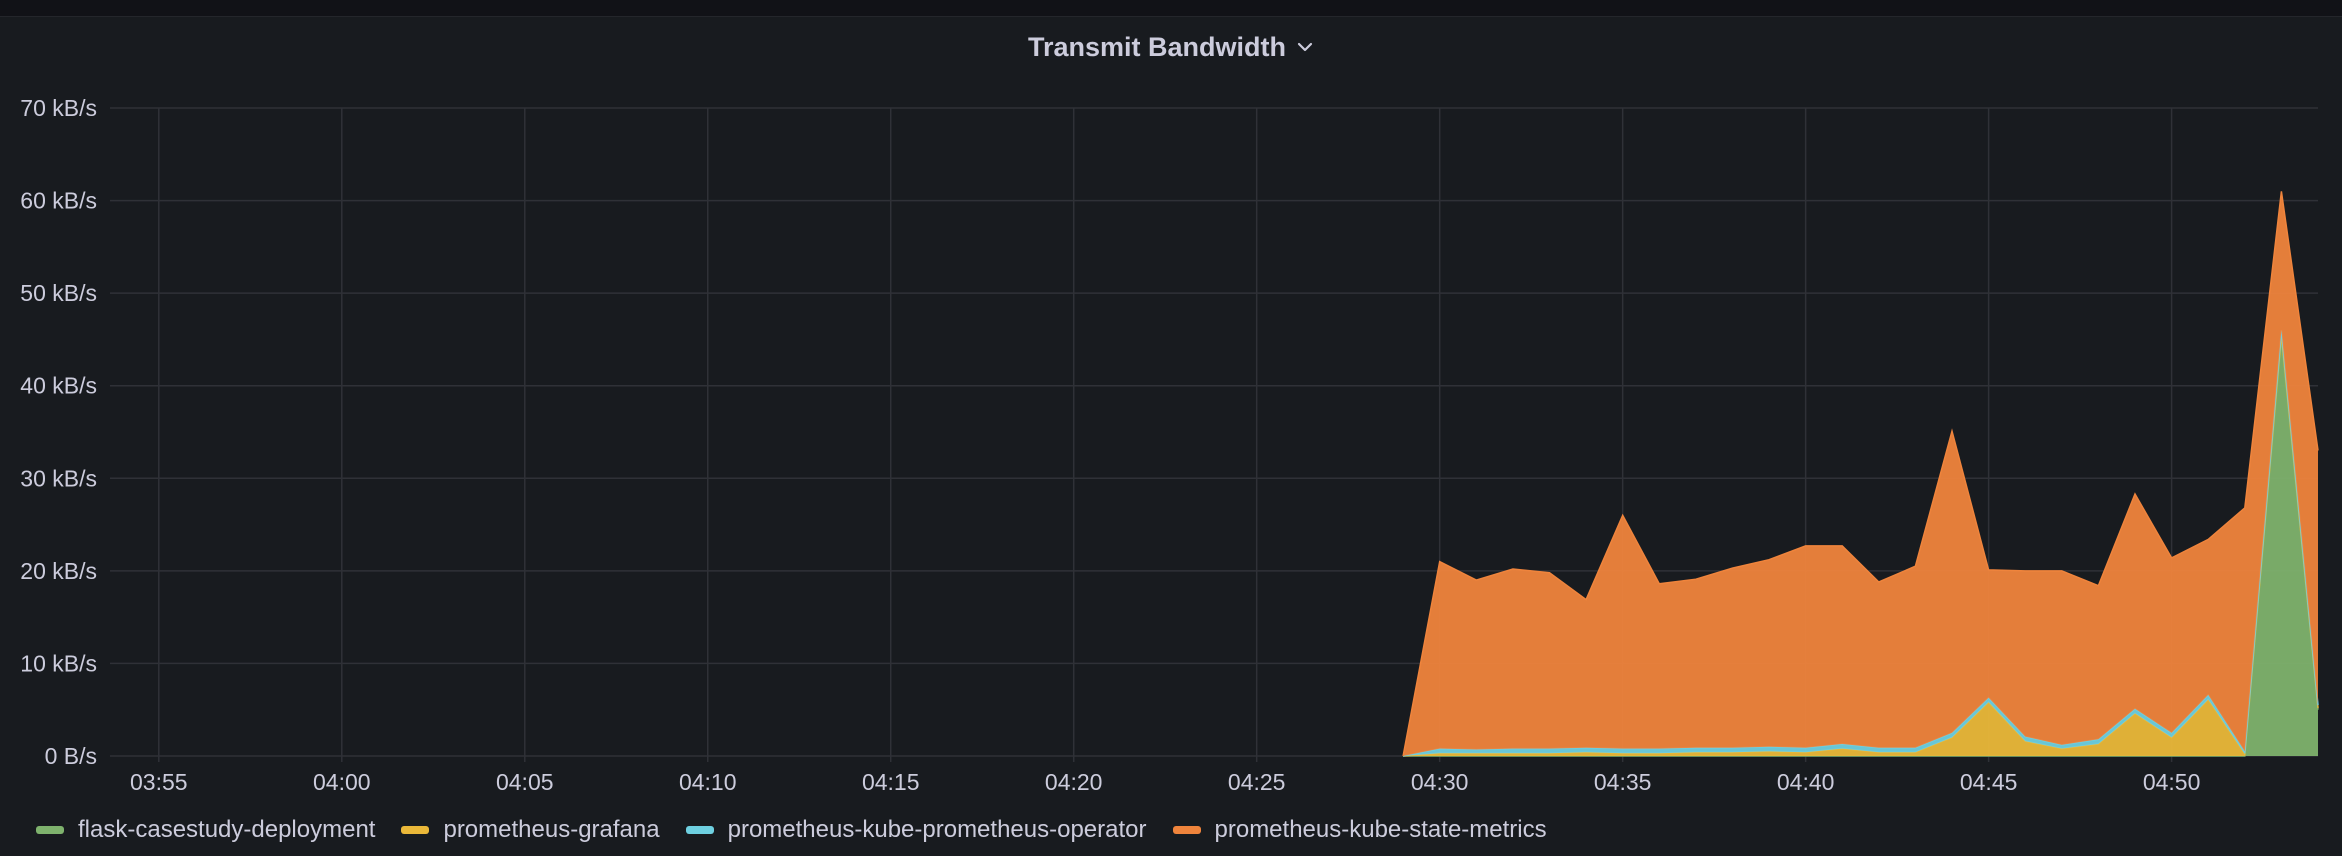 This screenshot has height=856, width=2342. Describe the element at coordinates (58, 571) in the screenshot. I see `y-tick-label: 20 kB/s` at that location.